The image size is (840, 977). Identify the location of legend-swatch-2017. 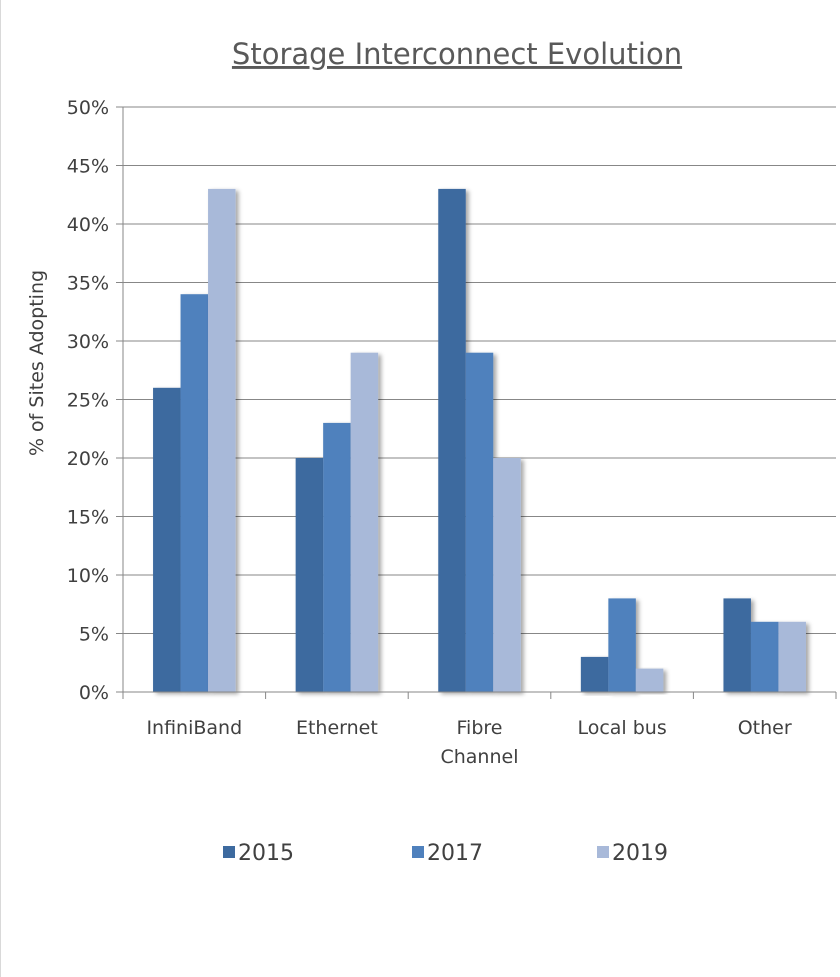
(418, 852).